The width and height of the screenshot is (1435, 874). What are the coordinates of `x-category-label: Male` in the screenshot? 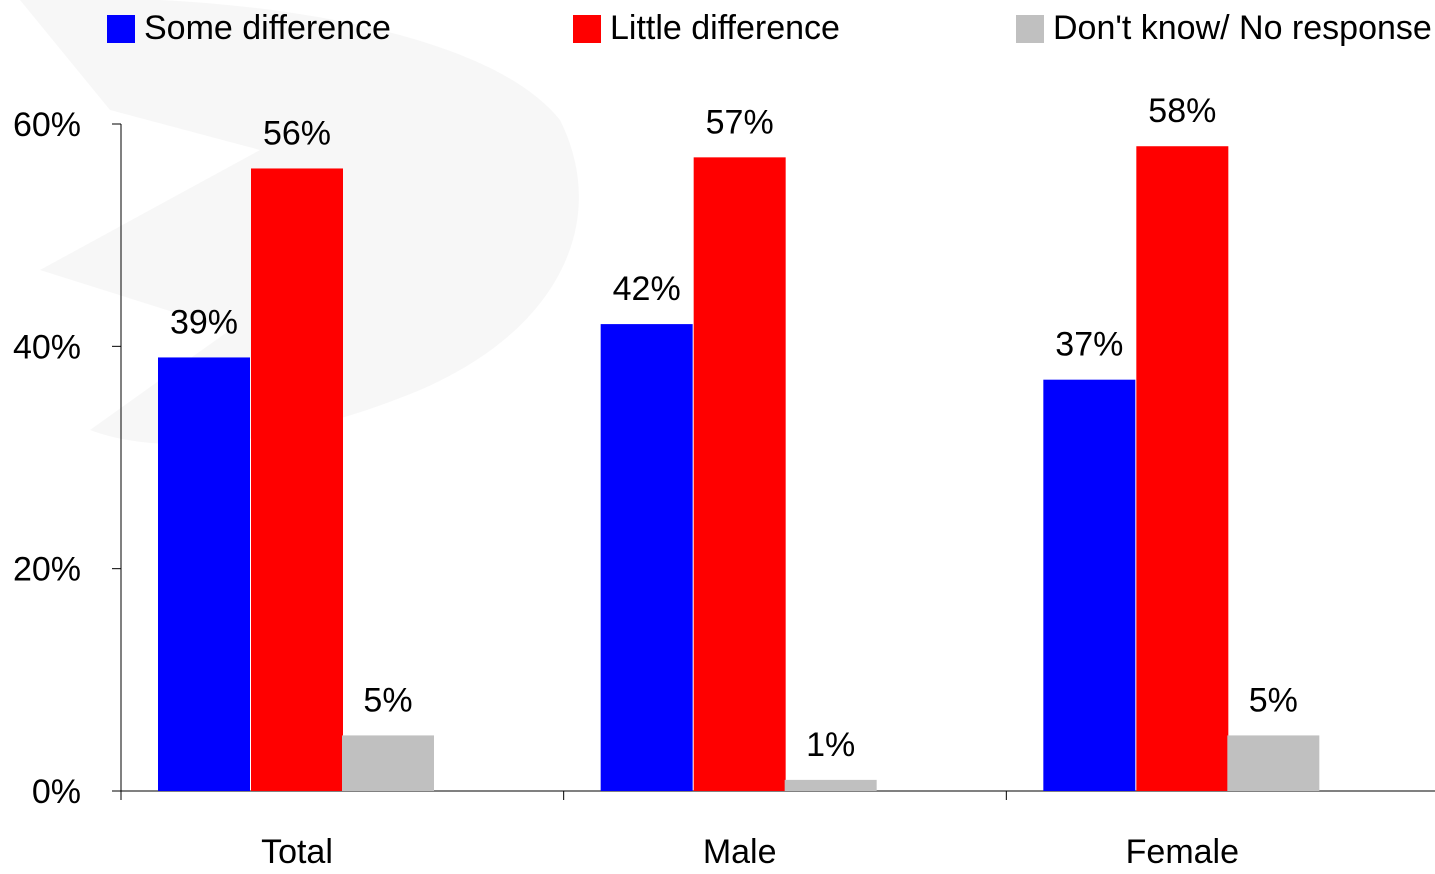 It's located at (740, 851).